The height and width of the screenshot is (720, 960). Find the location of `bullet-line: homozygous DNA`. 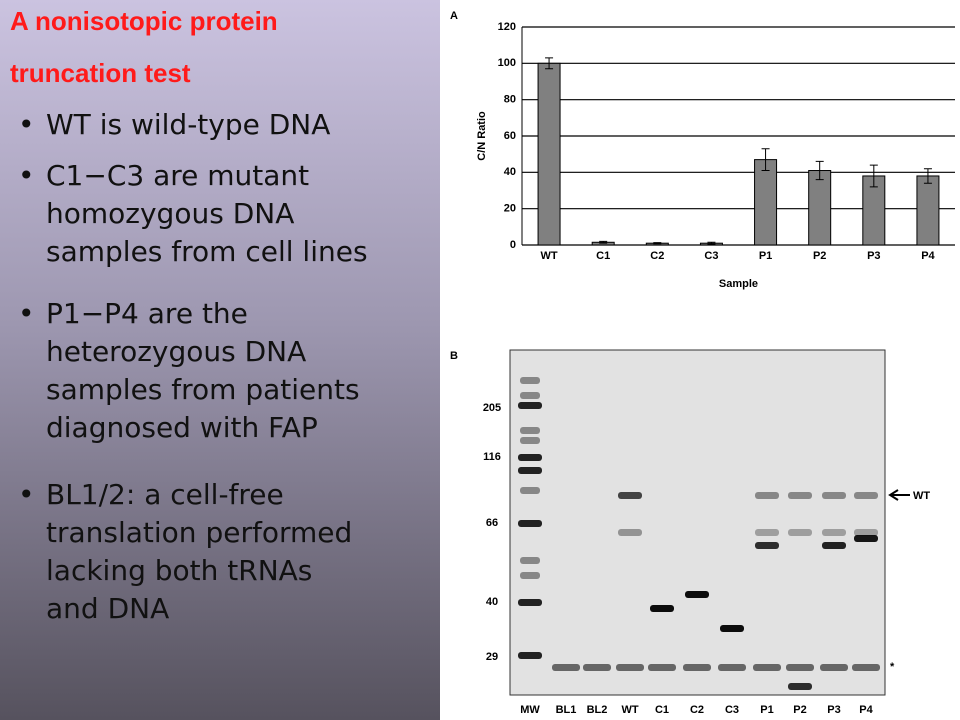

bullet-line: homozygous DNA is located at coordinates (170, 213).